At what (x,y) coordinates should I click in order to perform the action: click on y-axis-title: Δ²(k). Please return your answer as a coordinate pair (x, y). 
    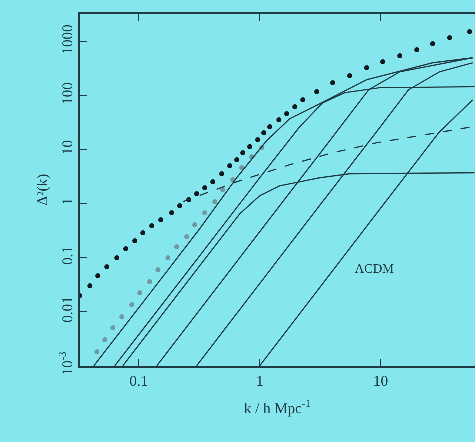
    Looking at the image, I should click on (44, 190).